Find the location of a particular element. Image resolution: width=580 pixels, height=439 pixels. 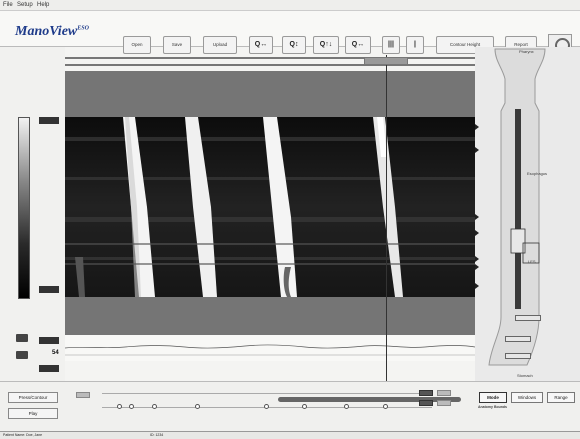

mode-button: Mode is located at coordinates (493, 397).